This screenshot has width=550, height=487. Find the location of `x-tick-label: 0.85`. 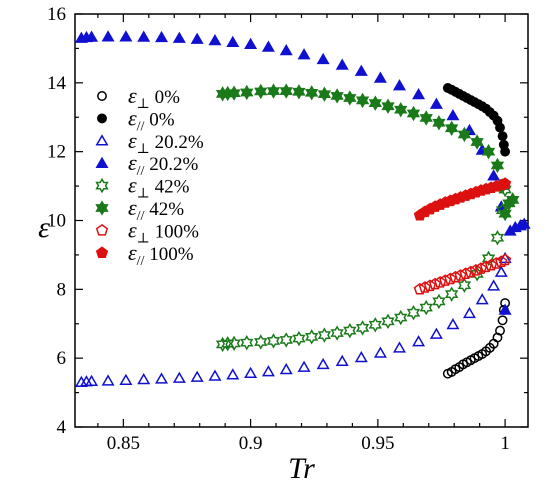

x-tick-label: 0.85 is located at coordinates (123, 443).